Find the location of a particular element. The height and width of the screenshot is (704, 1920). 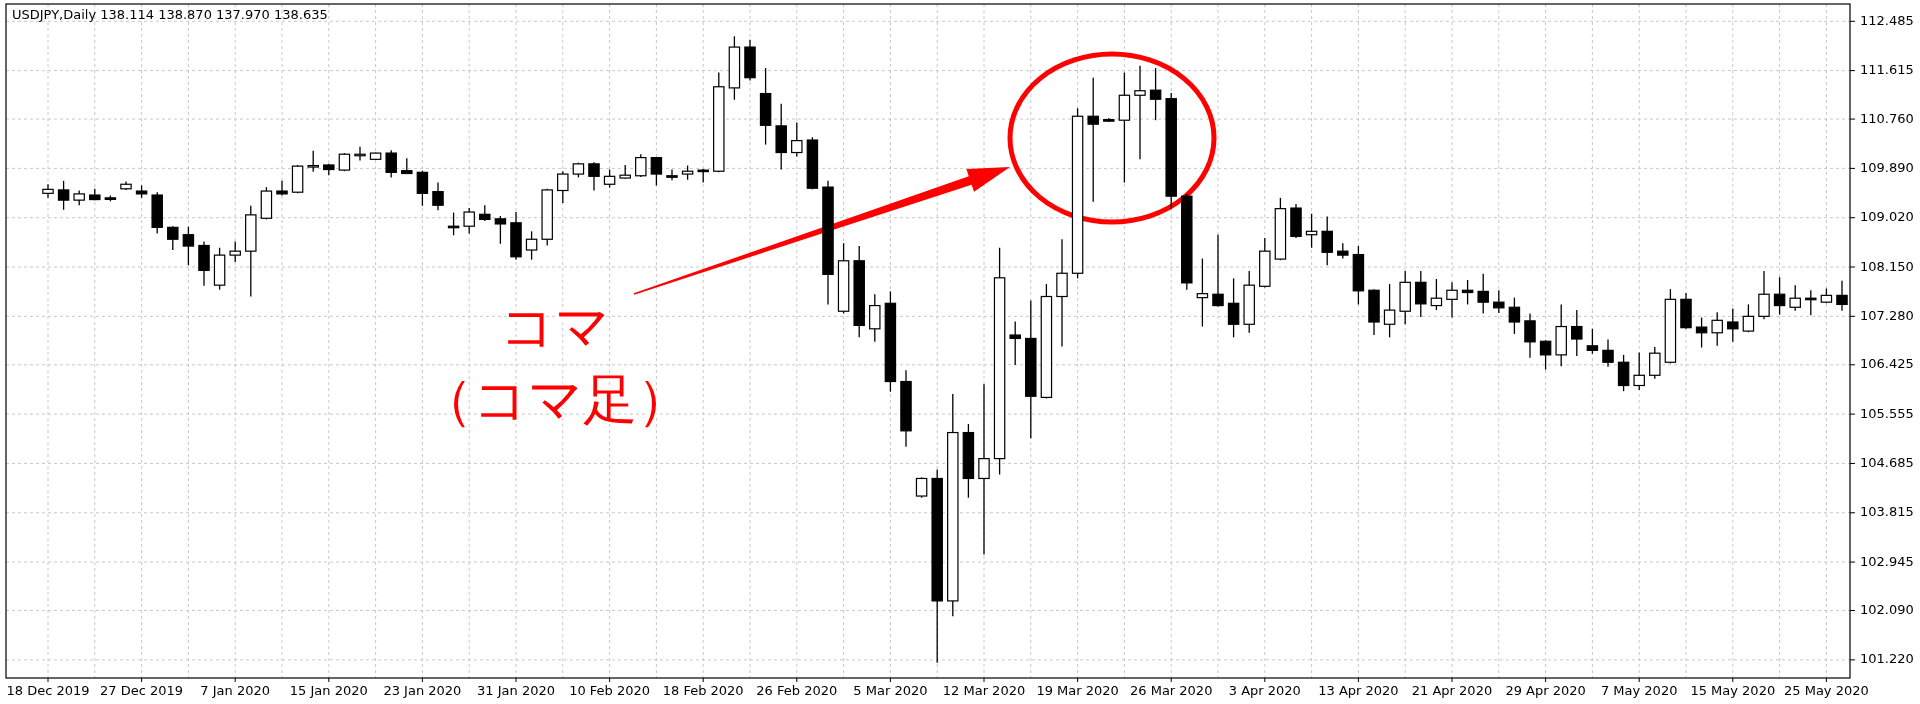

y-tick-label: 105.555 is located at coordinates (1887, 413).